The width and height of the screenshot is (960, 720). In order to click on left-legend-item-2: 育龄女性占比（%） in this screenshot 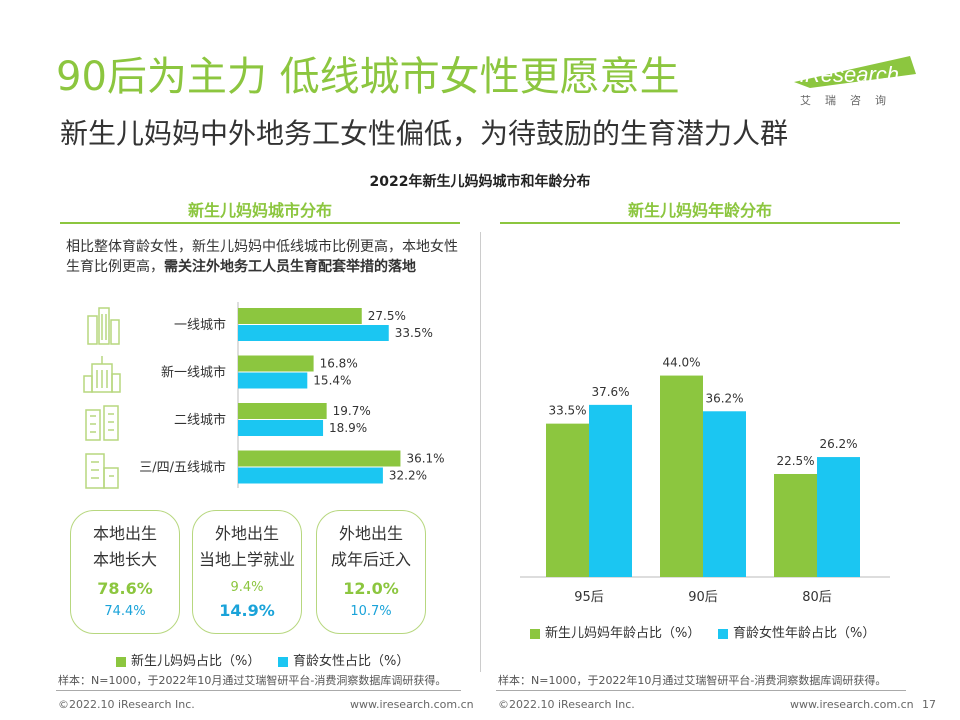, I will do `click(343, 659)`.